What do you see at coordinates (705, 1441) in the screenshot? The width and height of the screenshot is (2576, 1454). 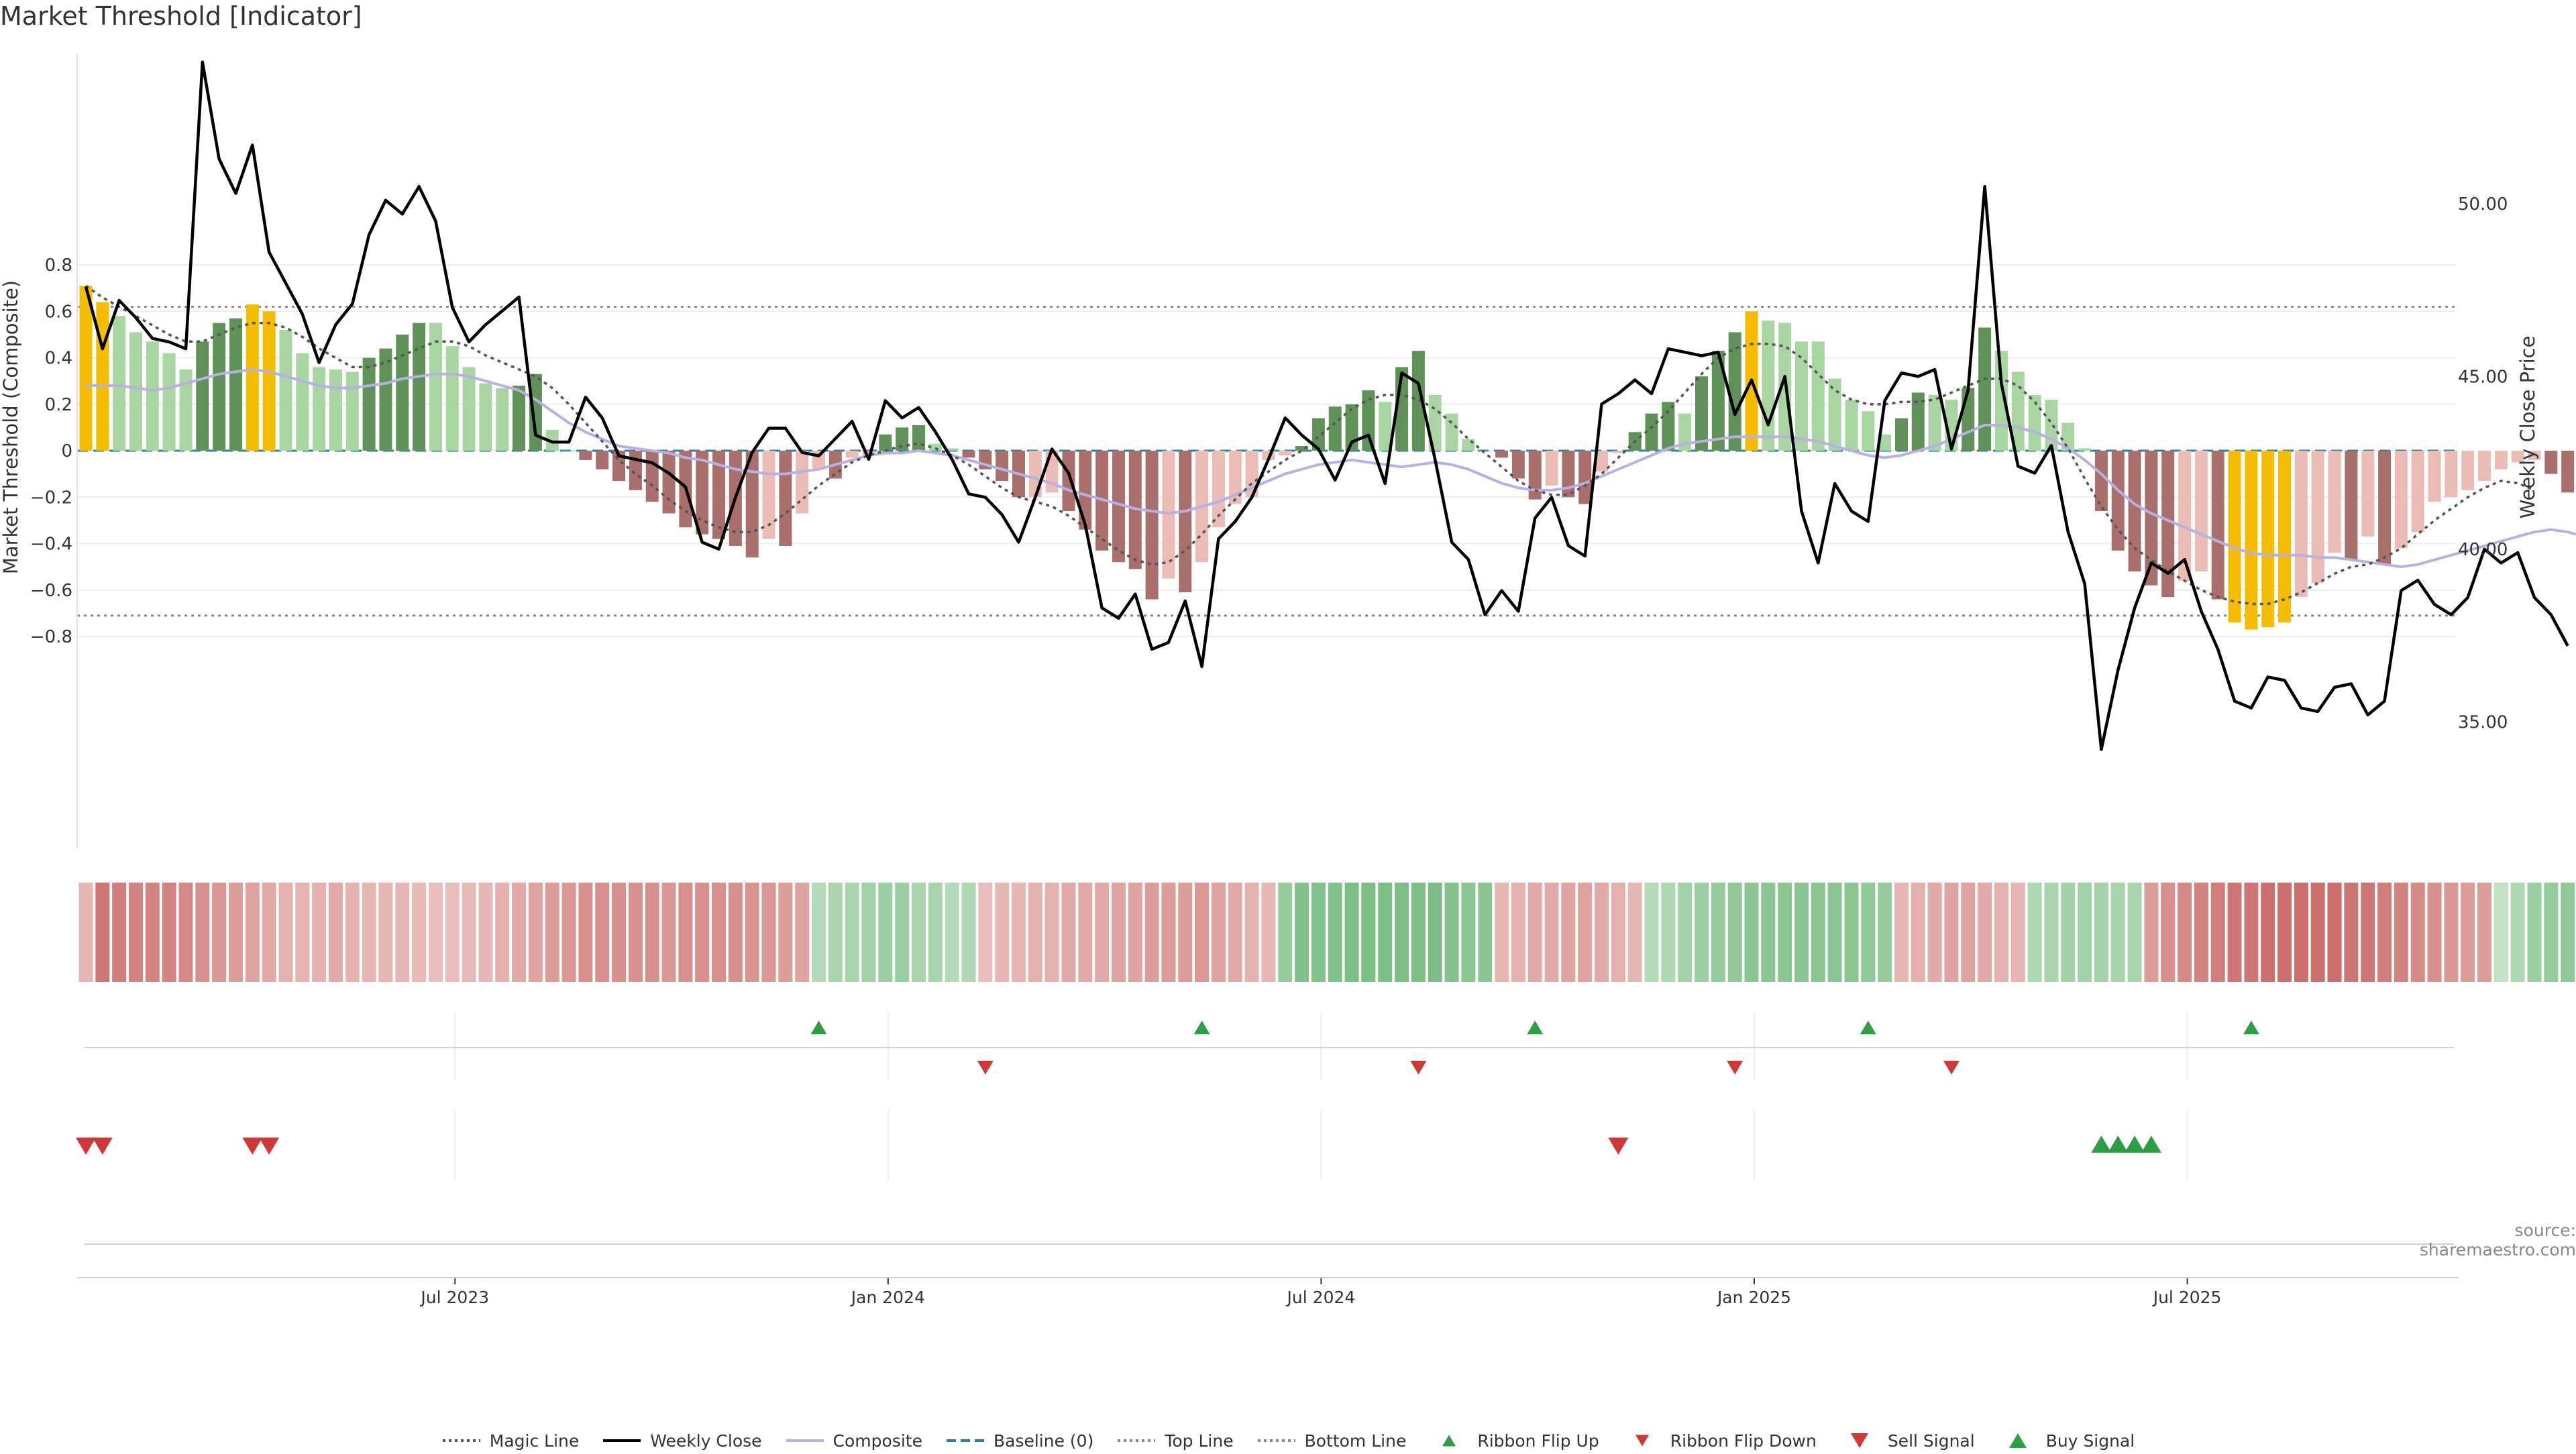 I see `legend-label: Weekly Close` at bounding box center [705, 1441].